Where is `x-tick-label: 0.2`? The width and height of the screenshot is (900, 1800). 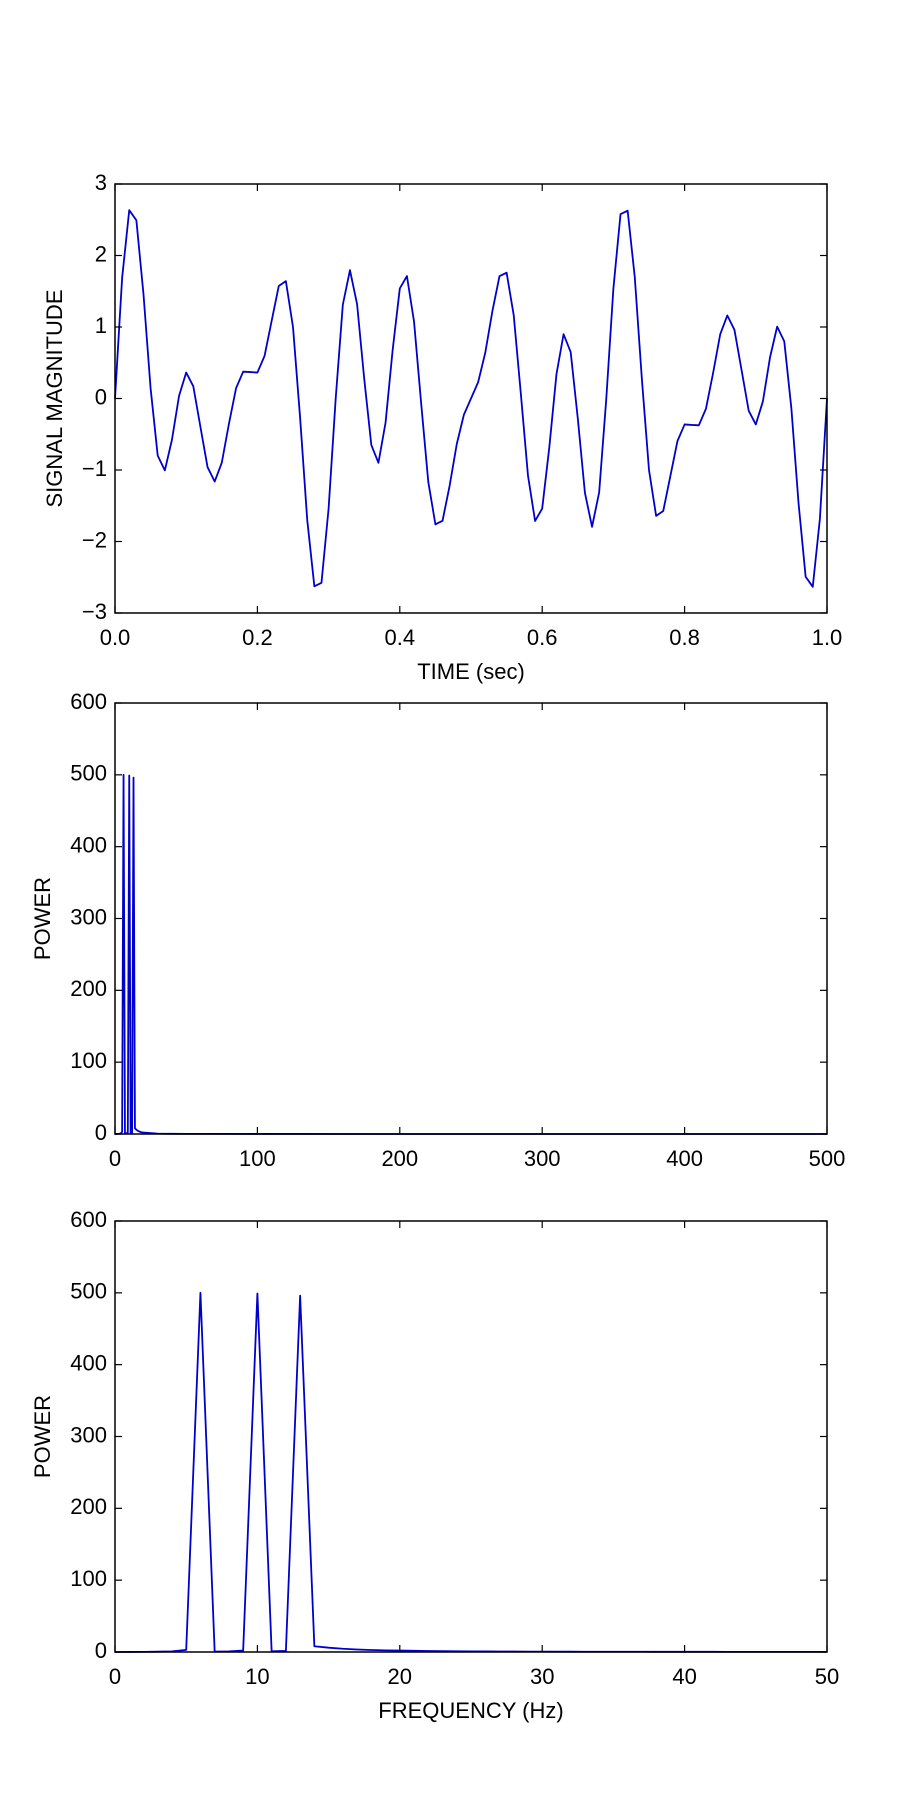 x-tick-label: 0.2 is located at coordinates (257, 637).